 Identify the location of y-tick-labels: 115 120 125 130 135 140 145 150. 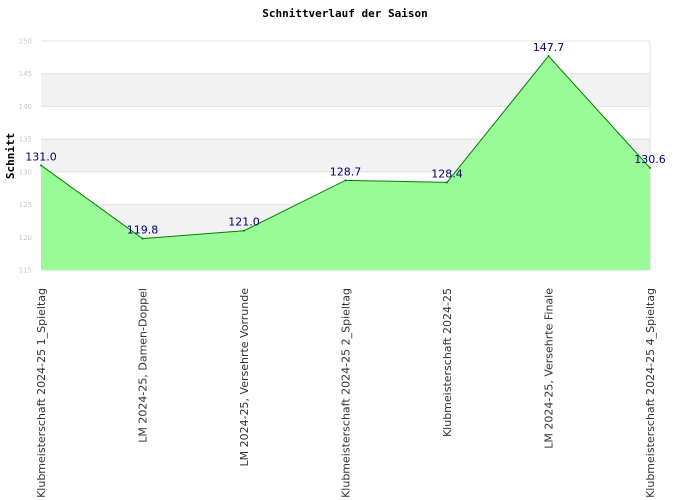
(25, 156).